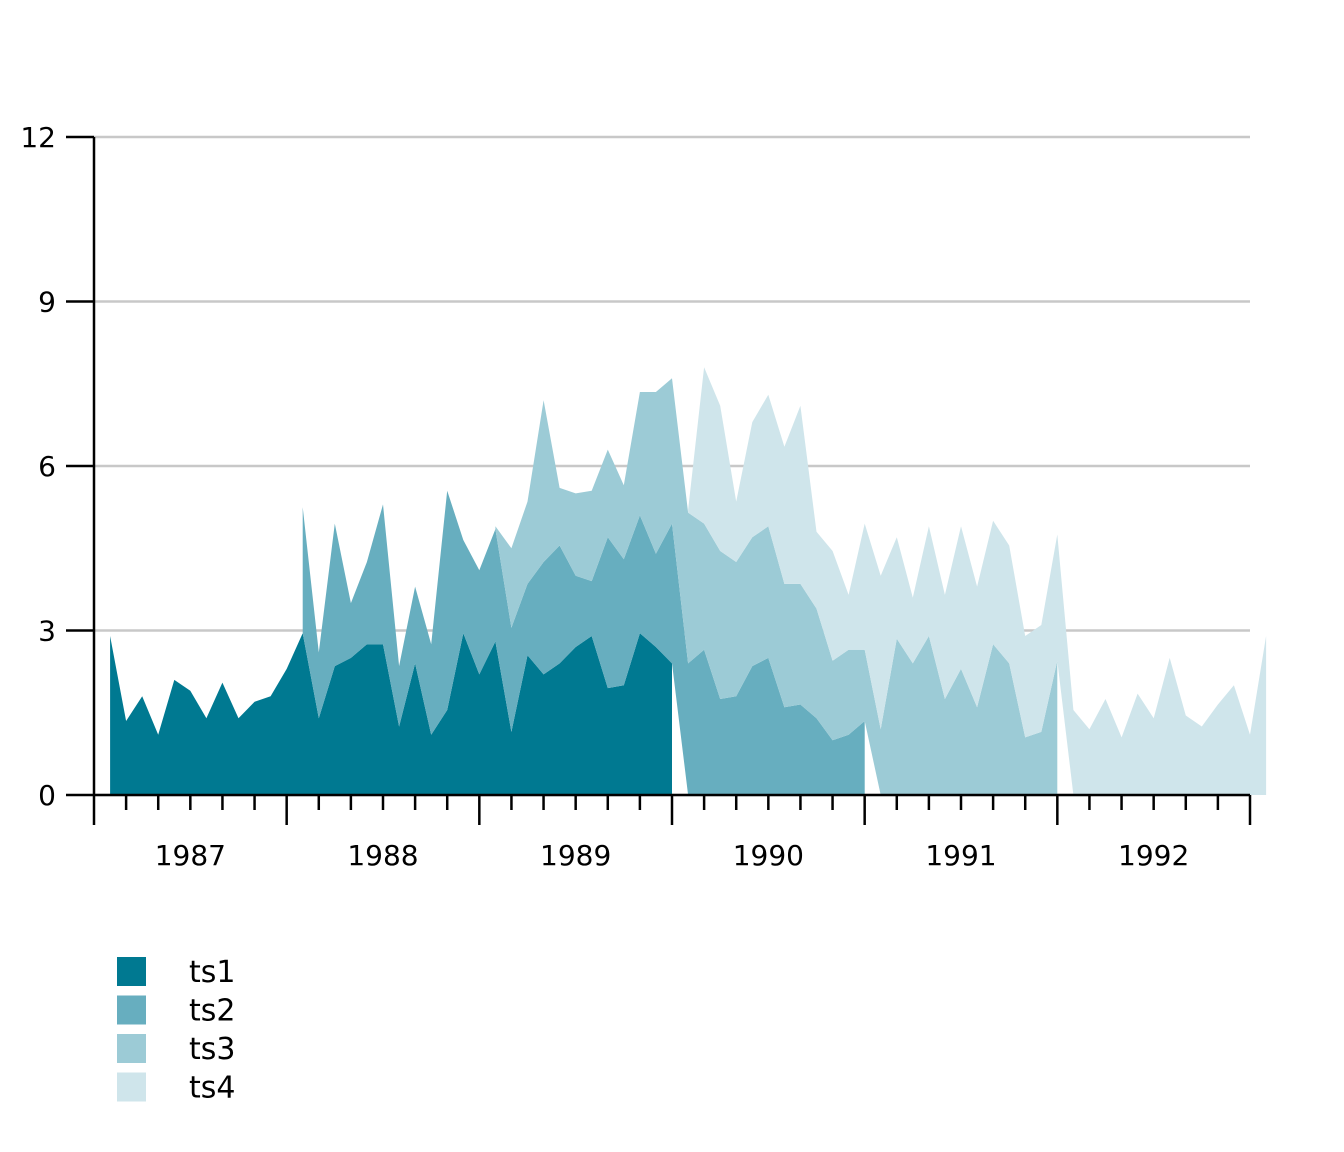 The width and height of the screenshot is (1344, 1152). Describe the element at coordinates (212, 1088) in the screenshot. I see `legend-label-ts4: ts4` at that location.